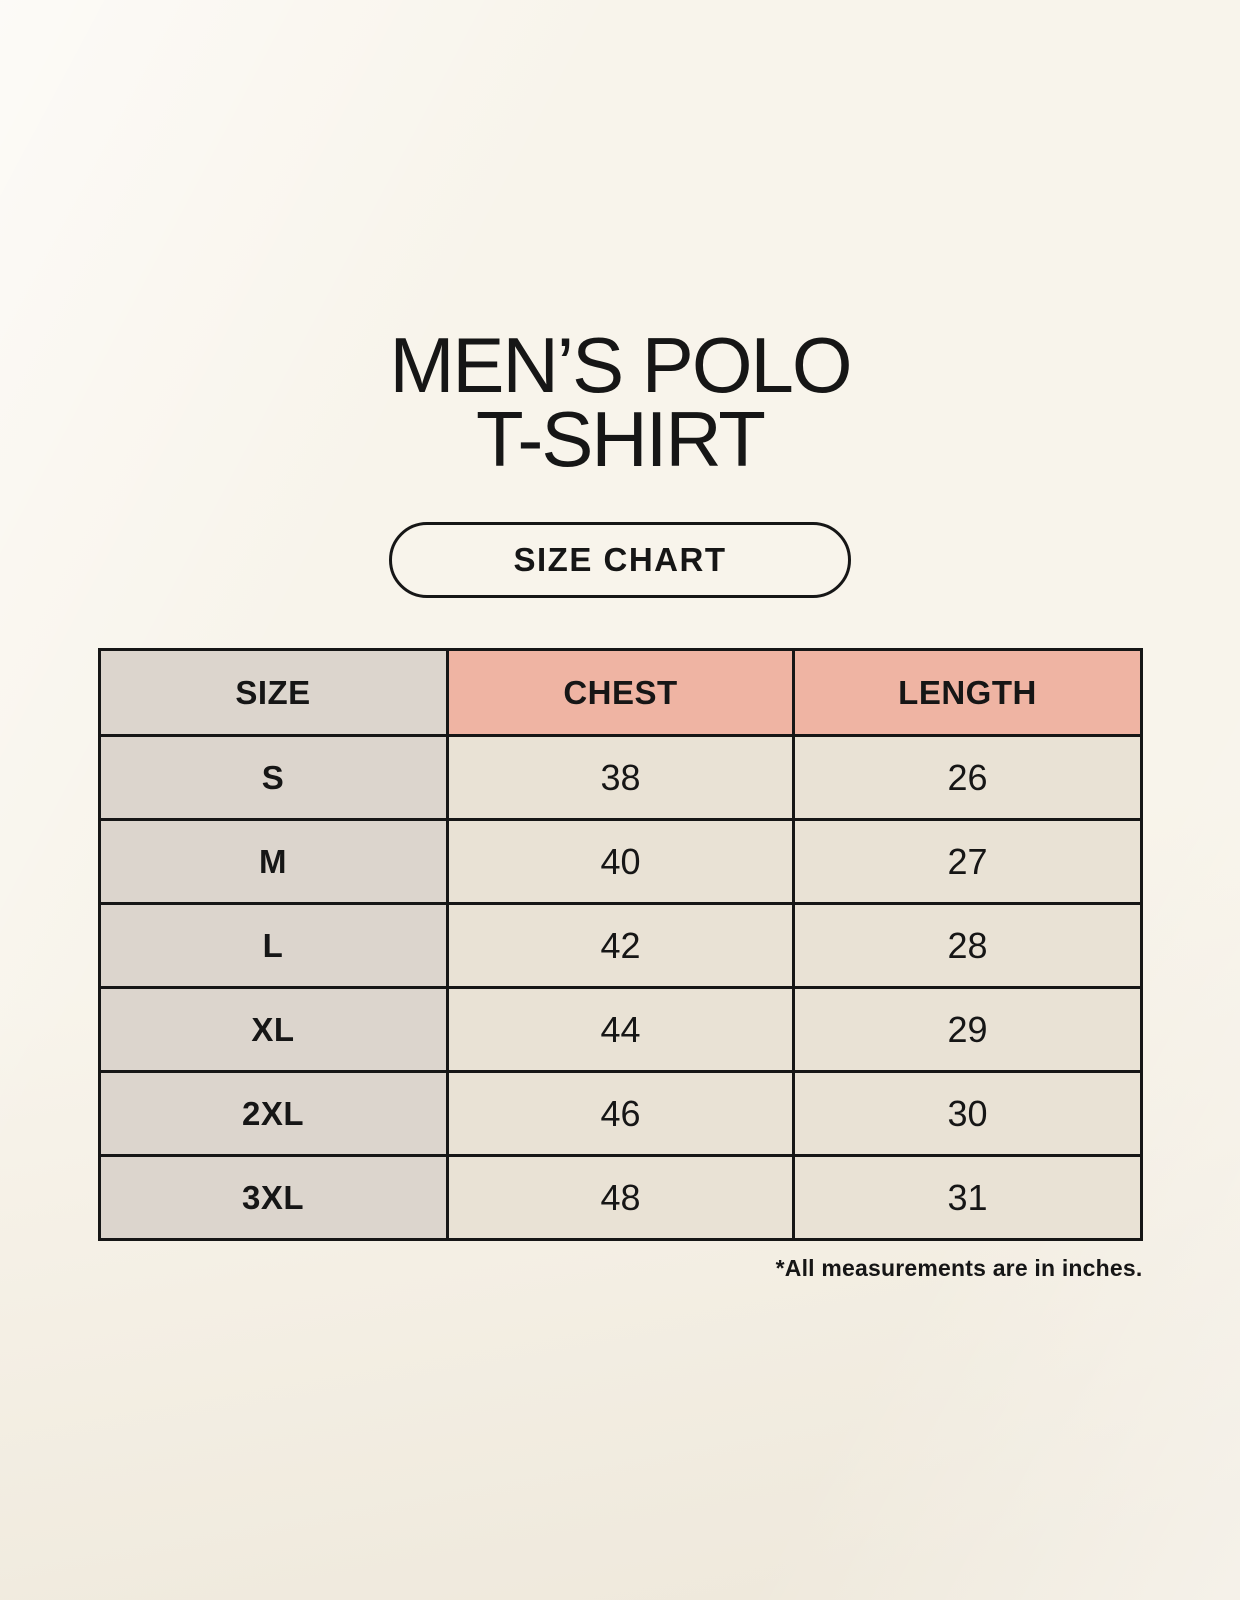  I want to click on length-cell: 30, so click(967, 1114).